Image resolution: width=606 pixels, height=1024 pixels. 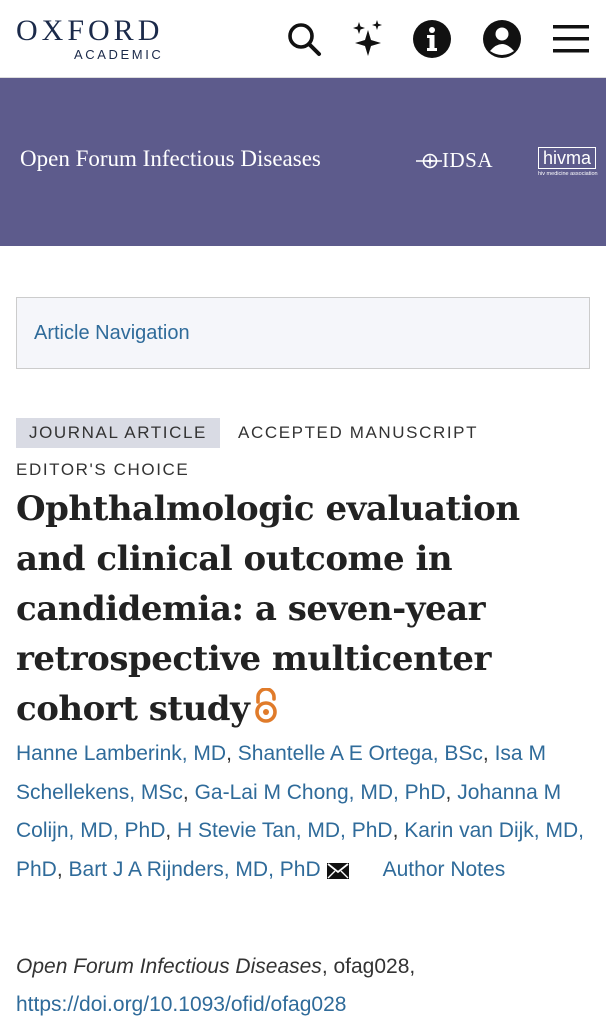 What do you see at coordinates (429, 160) in the screenshot?
I see `idsa-star-icon` at bounding box center [429, 160].